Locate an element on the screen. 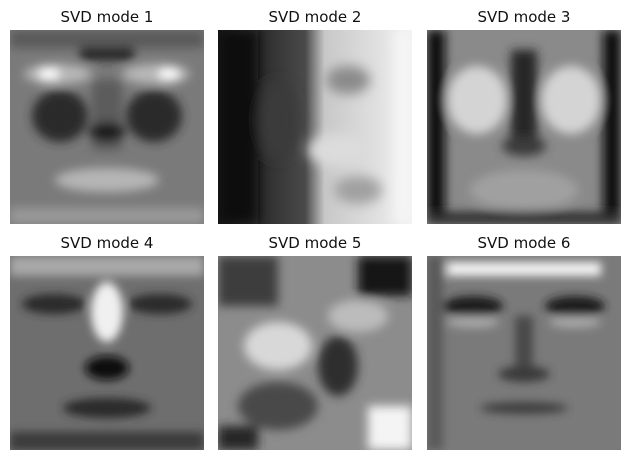 The image size is (630, 460). panel-title: SVD mode 1 is located at coordinates (107, 17).